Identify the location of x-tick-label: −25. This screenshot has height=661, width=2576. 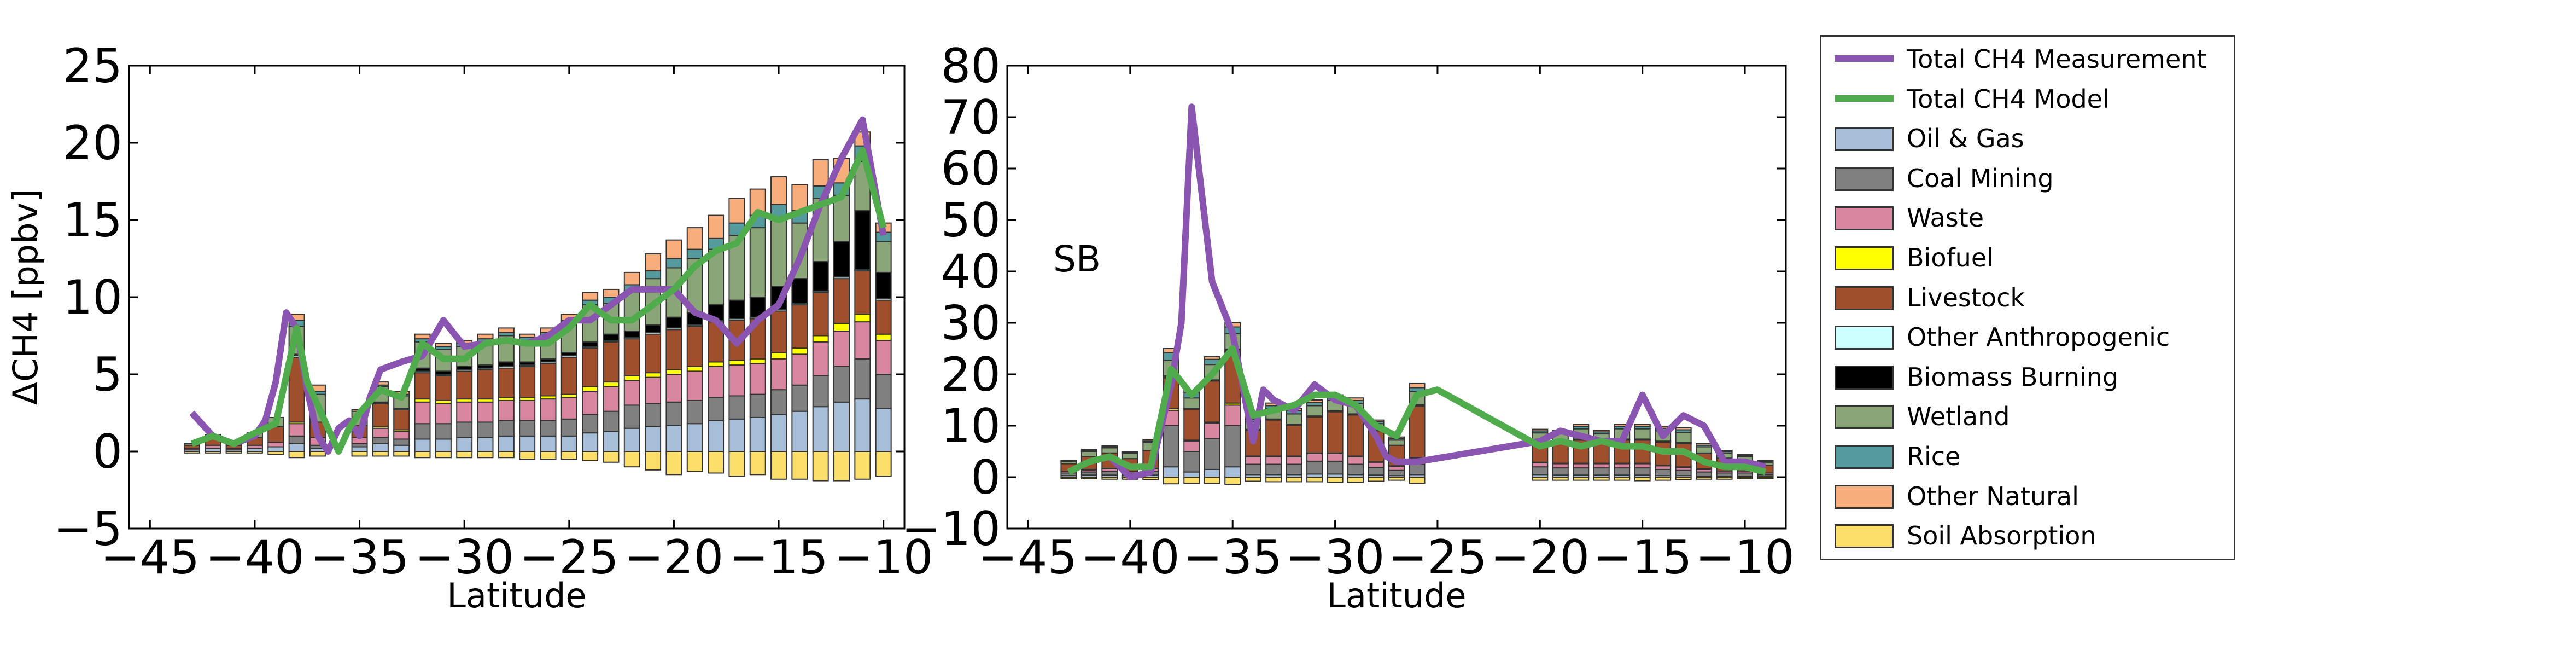
(1437, 557).